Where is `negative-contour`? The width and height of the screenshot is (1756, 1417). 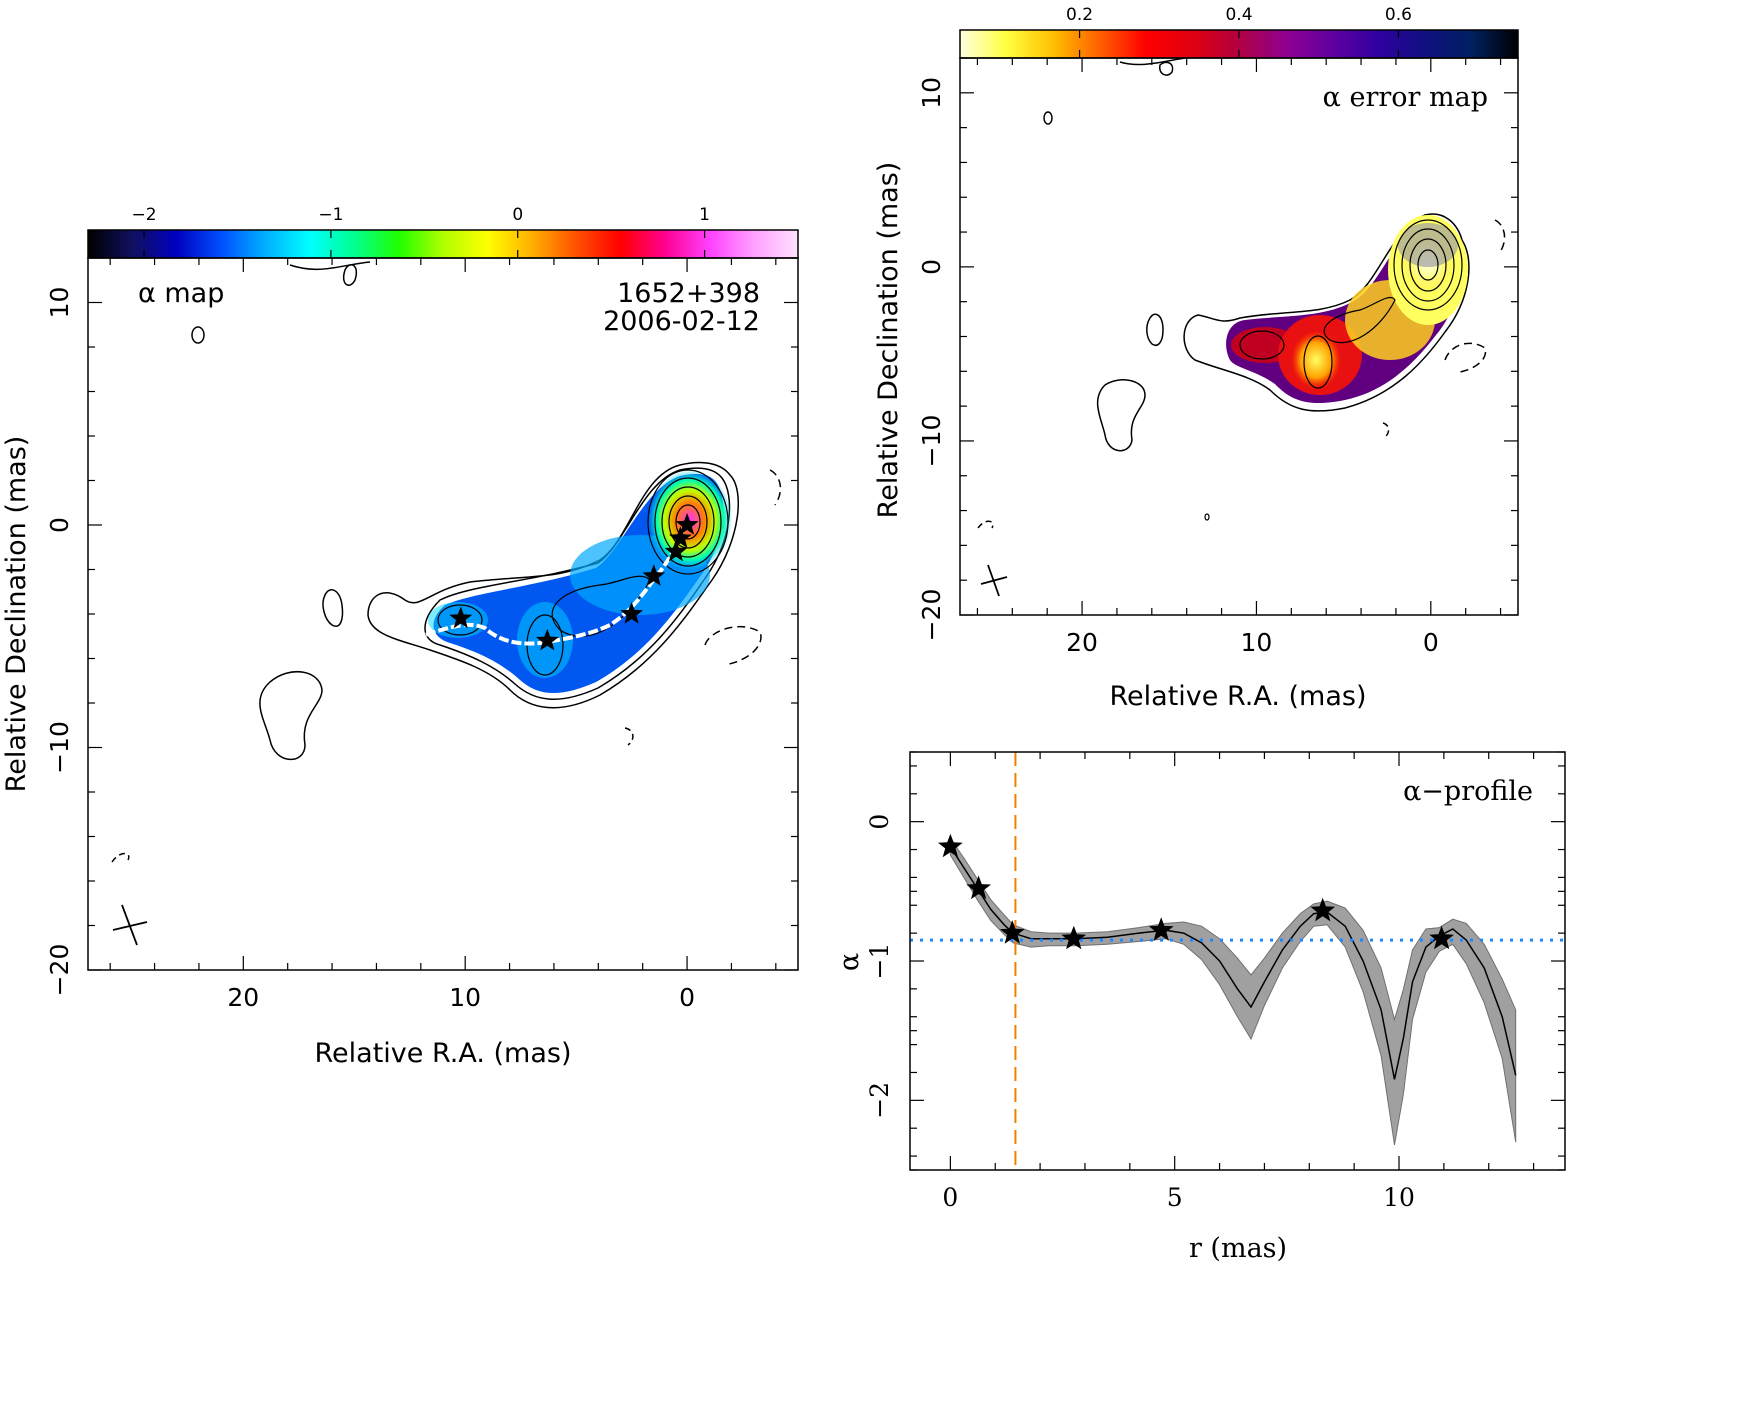 negative-contour is located at coordinates (733, 645).